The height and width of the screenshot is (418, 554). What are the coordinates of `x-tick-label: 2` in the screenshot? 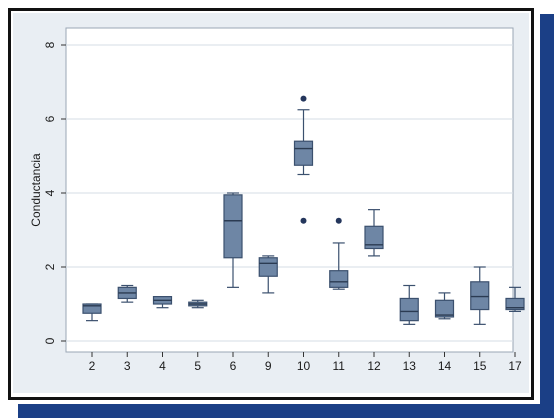 It's located at (92, 366).